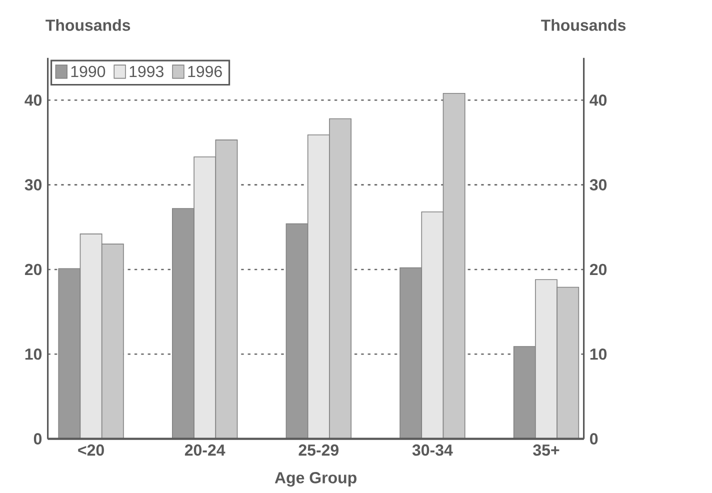  I want to click on y2-tick-label: 40, so click(598, 100).